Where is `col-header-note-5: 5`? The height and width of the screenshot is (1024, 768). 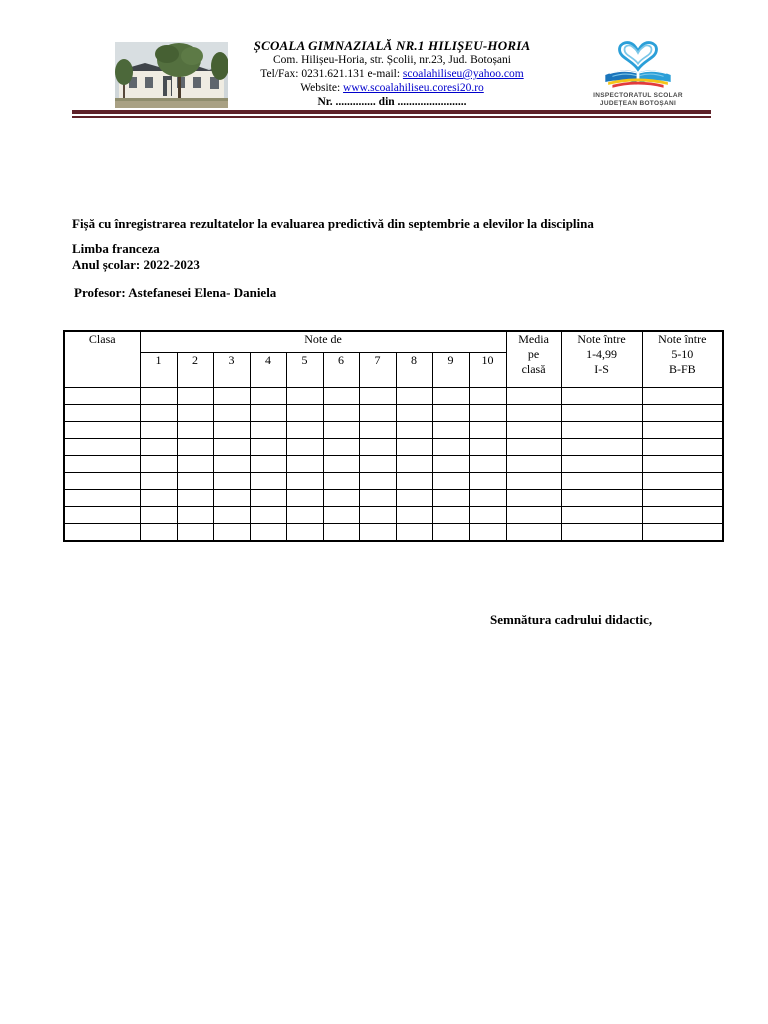 col-header-note-5: 5 is located at coordinates (304, 370).